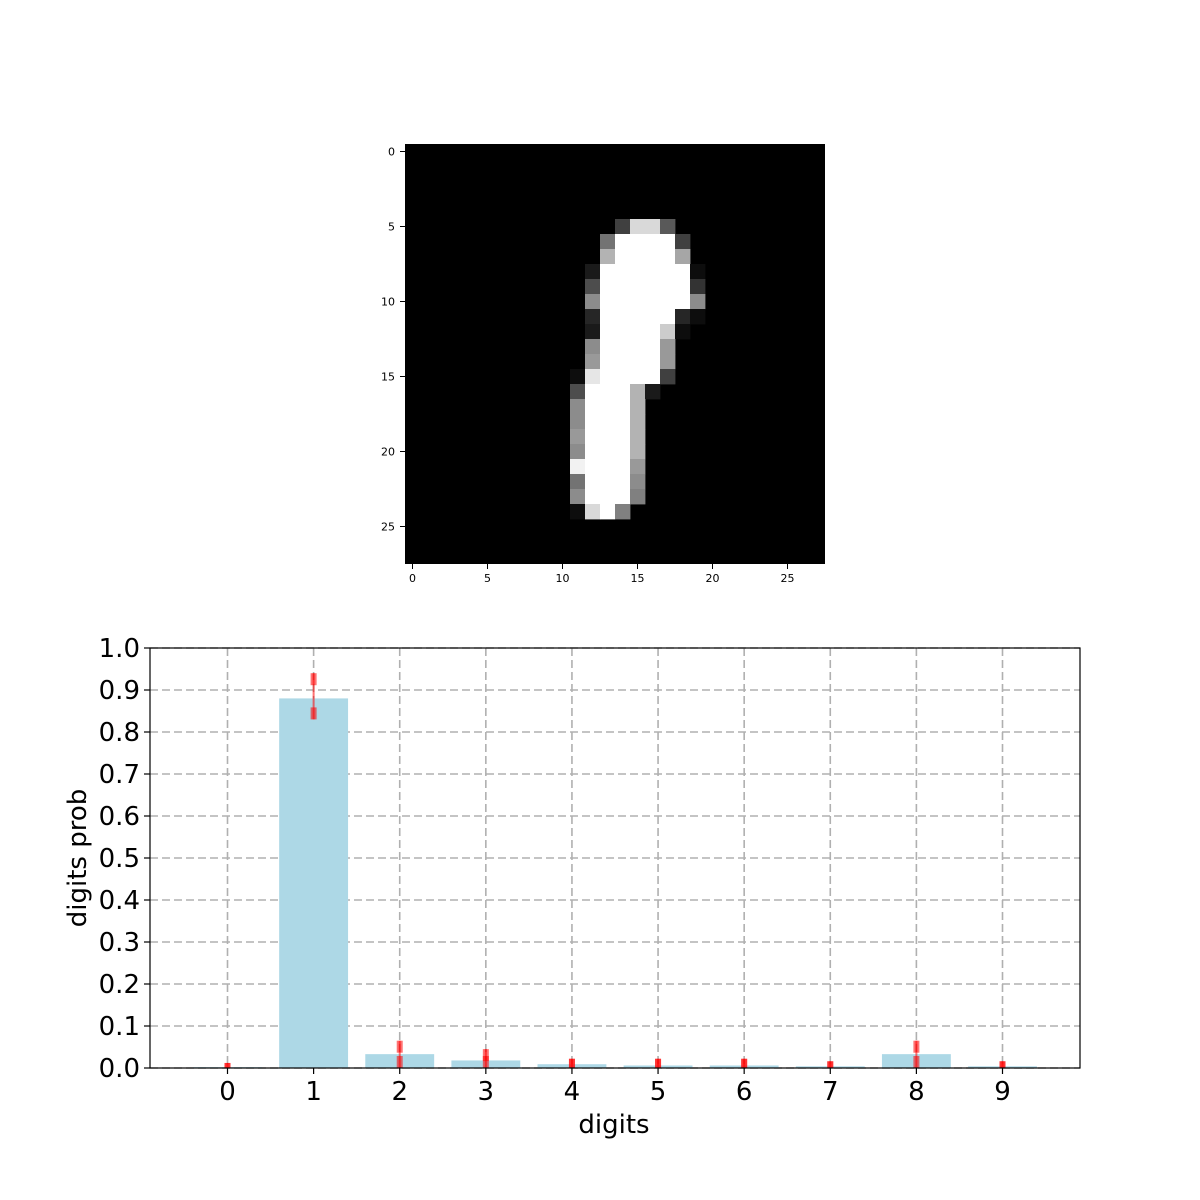 Image resolution: width=1200 pixels, height=1200 pixels. I want to click on y-tick-label: 0.2, so click(119, 985).